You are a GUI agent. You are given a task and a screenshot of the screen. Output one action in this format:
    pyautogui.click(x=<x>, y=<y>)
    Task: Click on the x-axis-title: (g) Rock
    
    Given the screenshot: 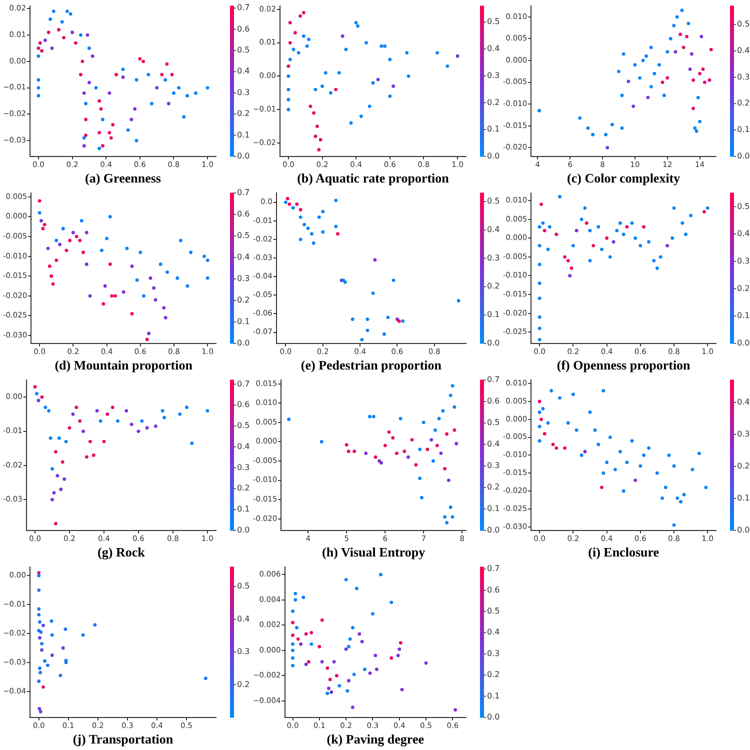 What is the action you would take?
    pyautogui.click(x=122, y=552)
    